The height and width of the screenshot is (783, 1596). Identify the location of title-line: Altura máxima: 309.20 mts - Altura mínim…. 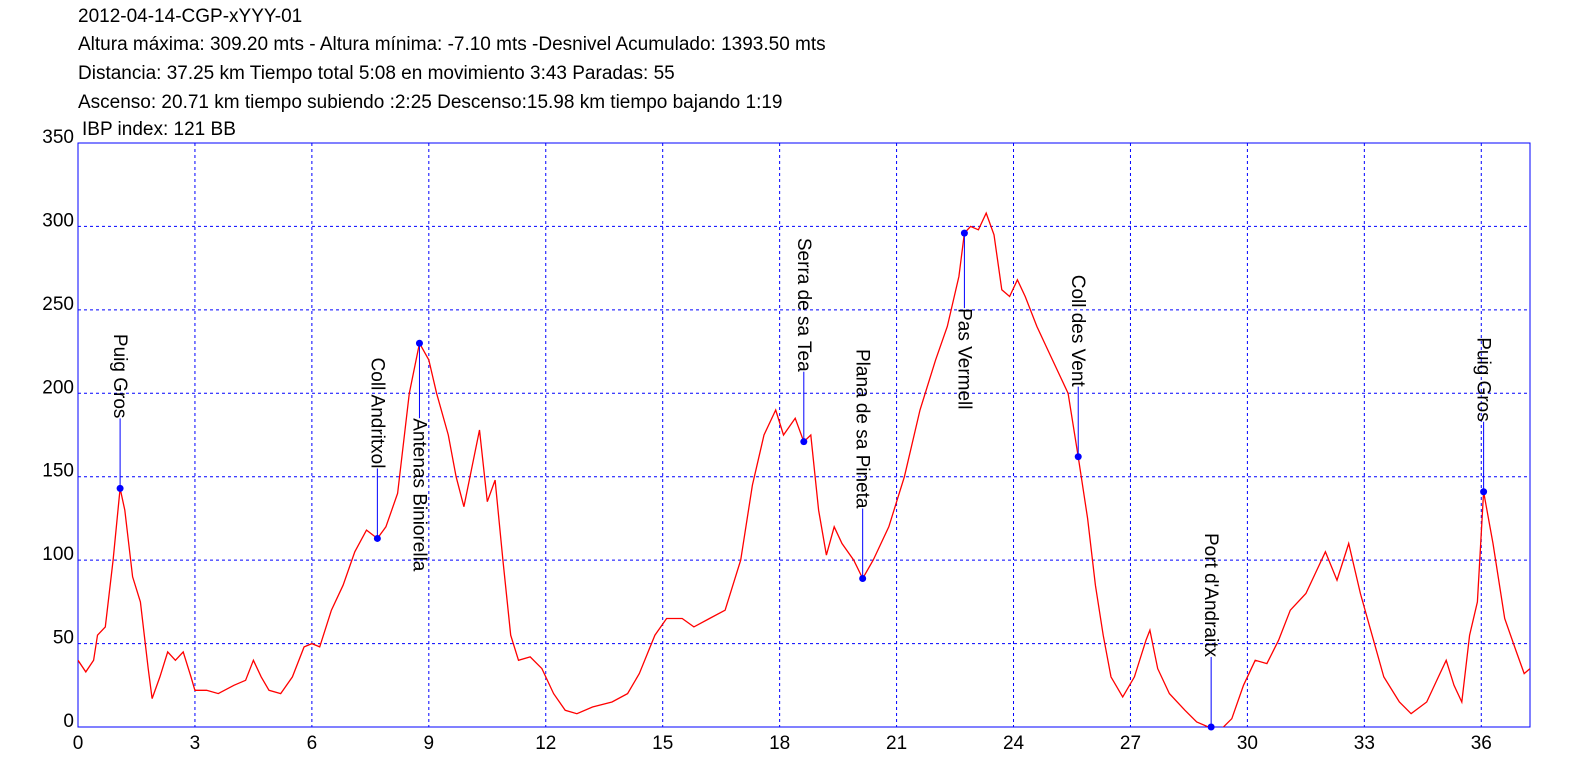
(452, 44).